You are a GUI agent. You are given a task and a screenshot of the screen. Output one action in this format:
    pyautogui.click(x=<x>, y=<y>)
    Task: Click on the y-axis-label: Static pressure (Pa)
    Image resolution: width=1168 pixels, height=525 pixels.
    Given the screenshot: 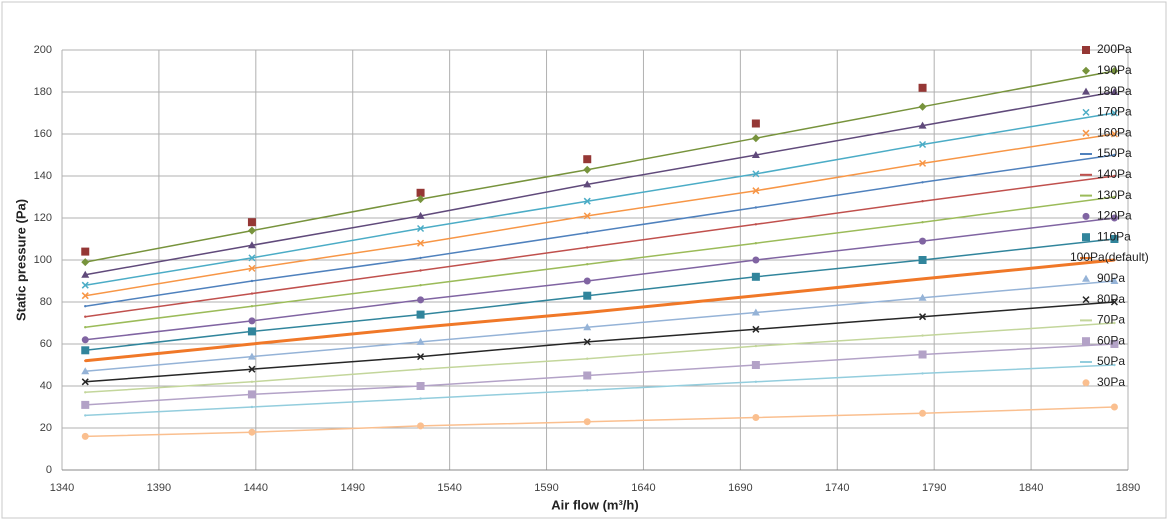 What is the action you would take?
    pyautogui.click(x=20, y=260)
    